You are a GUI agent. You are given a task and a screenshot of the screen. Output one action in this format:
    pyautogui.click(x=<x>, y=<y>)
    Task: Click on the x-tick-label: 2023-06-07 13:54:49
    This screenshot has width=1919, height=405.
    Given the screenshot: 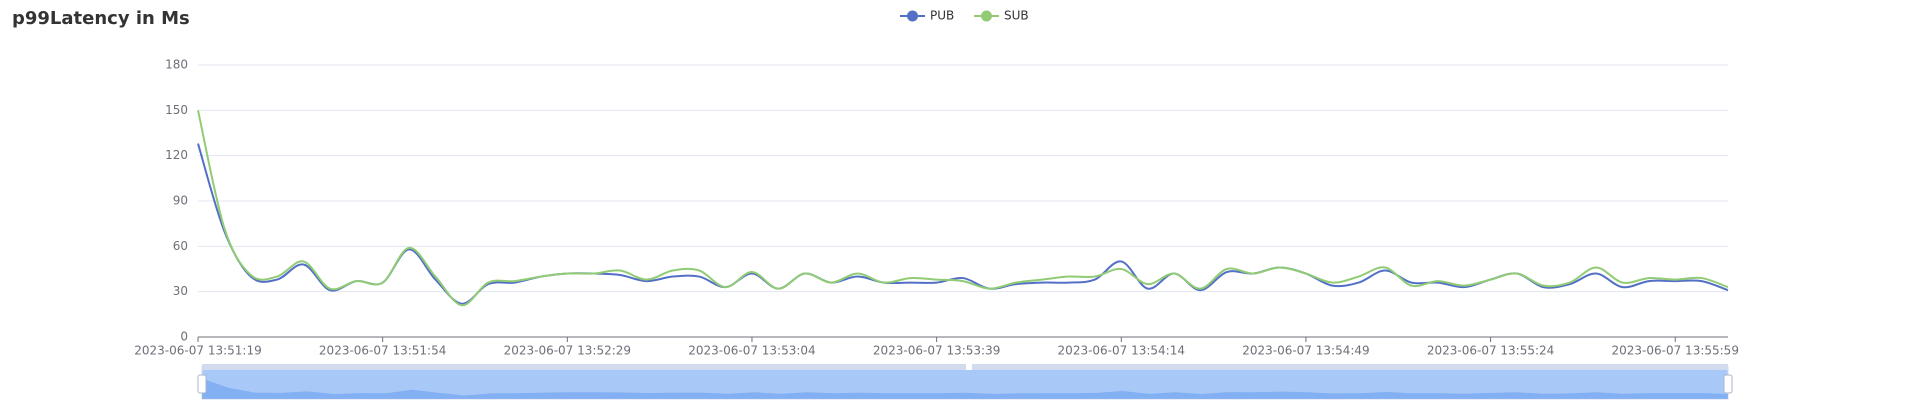 What is the action you would take?
    pyautogui.click(x=1305, y=351)
    